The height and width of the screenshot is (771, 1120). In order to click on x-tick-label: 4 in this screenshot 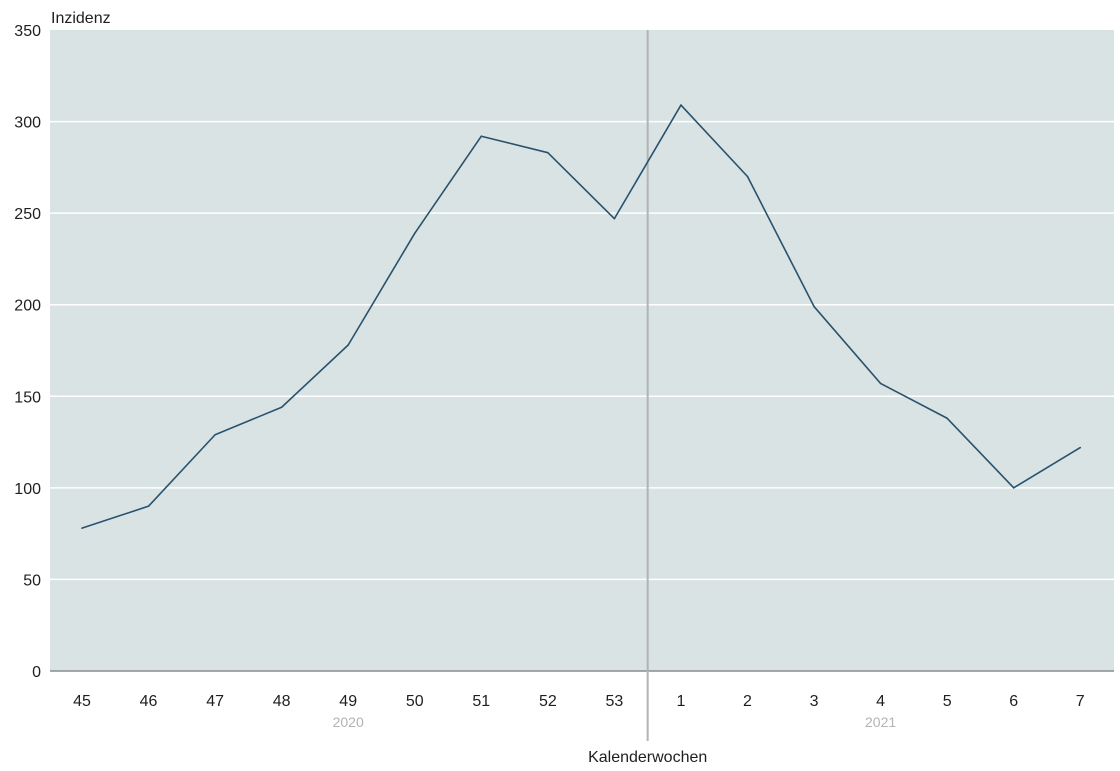, I will do `click(880, 701)`.